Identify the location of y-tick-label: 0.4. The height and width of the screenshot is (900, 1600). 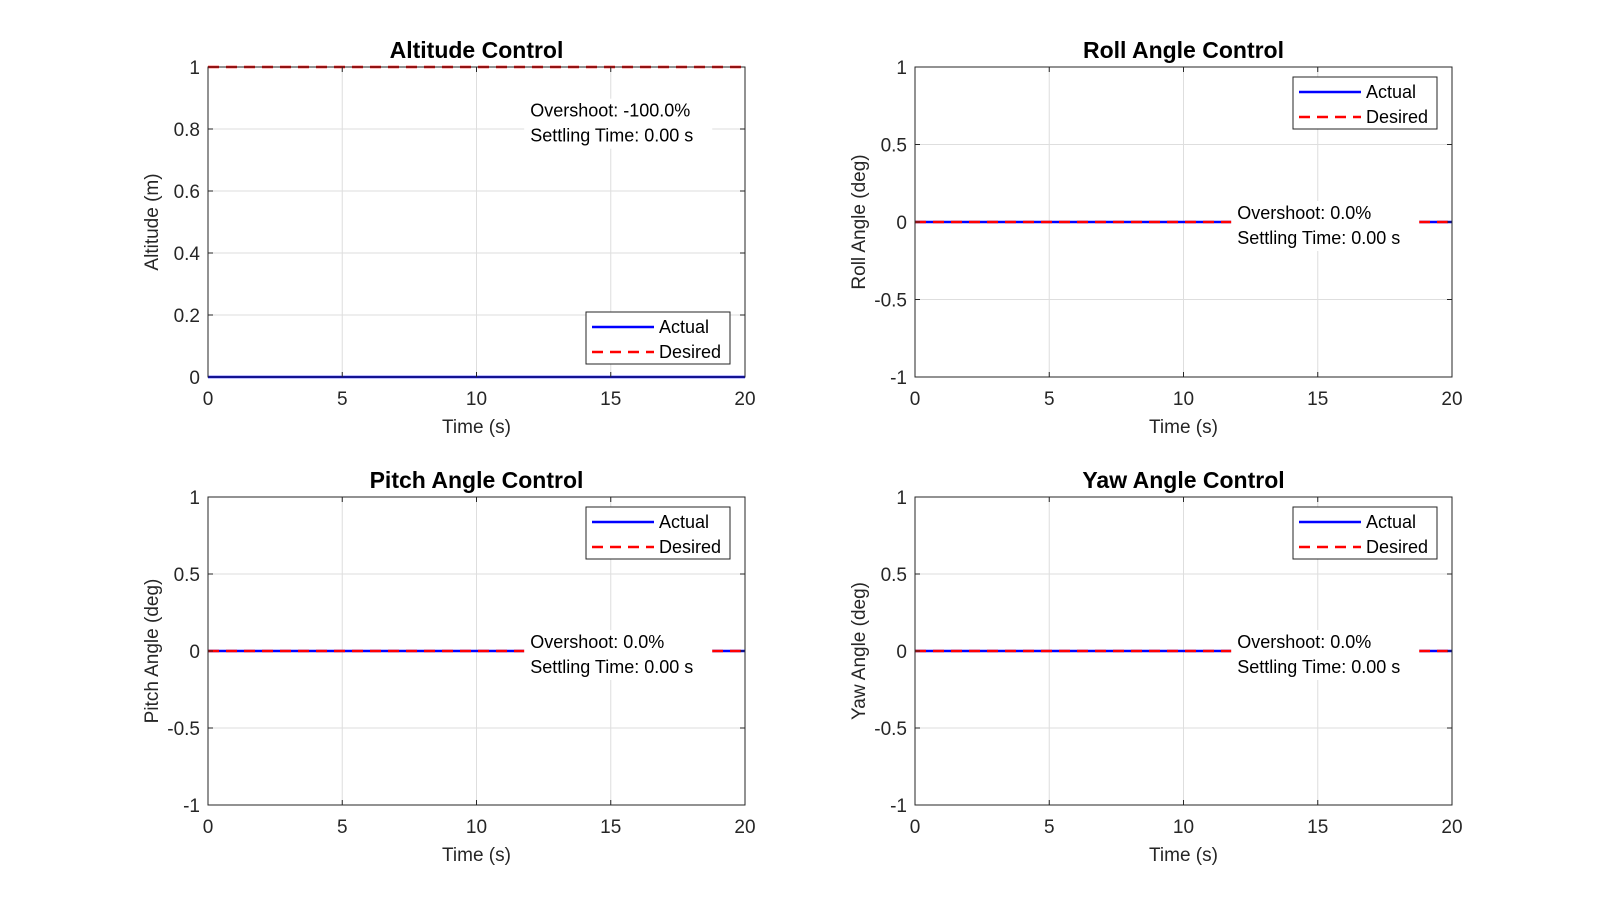
(187, 254).